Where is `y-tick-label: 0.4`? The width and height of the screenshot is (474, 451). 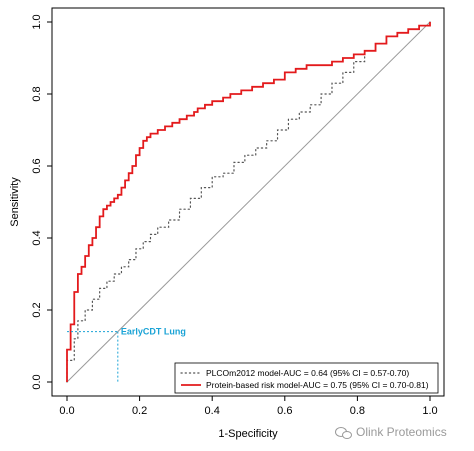 y-tick-label: 0.4 is located at coordinates (37, 237).